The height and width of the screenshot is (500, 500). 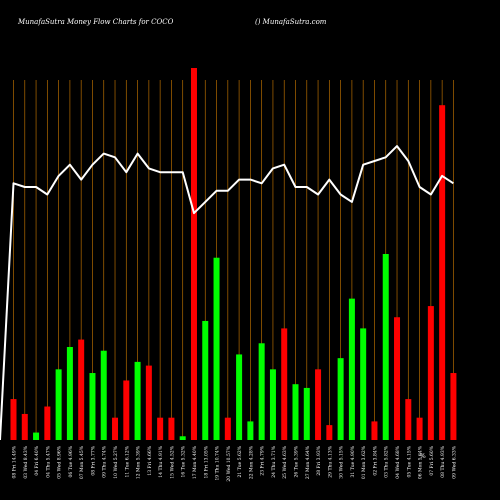 What do you see at coordinates (172, 461) in the screenshot?
I see `x-tick-label: 15 Wed 4.52%` at bounding box center [172, 461].